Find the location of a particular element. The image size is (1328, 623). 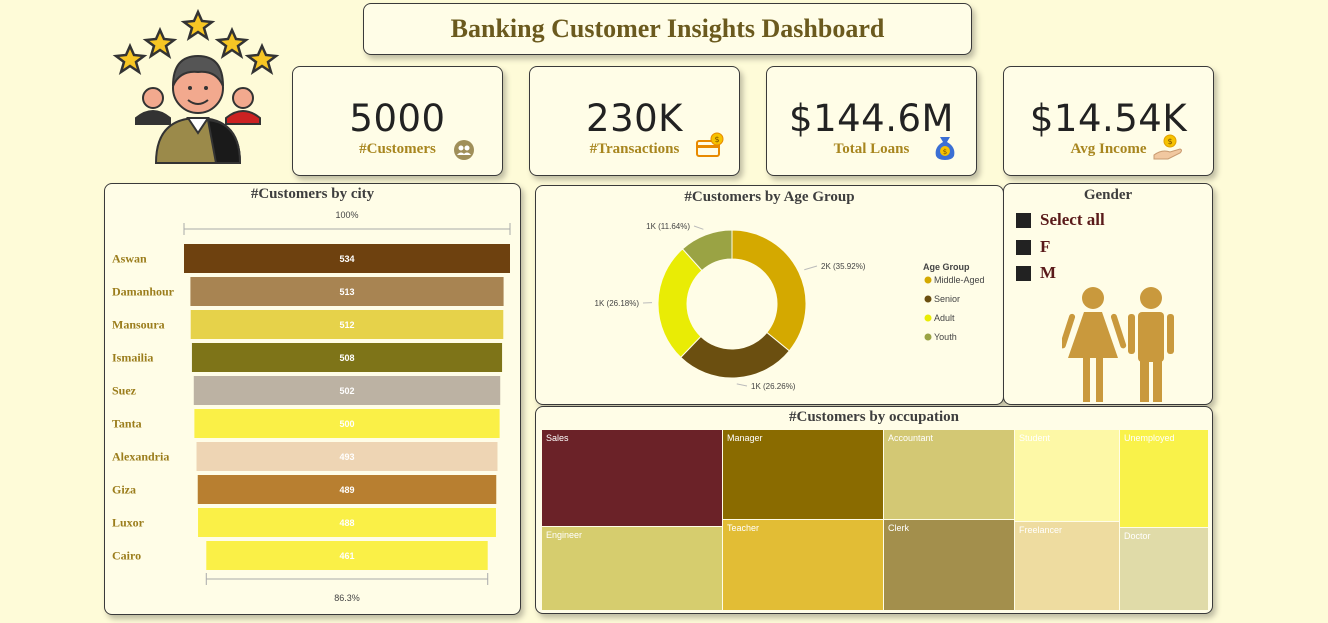

funnel-bar-value: 488 is located at coordinates (346, 523).